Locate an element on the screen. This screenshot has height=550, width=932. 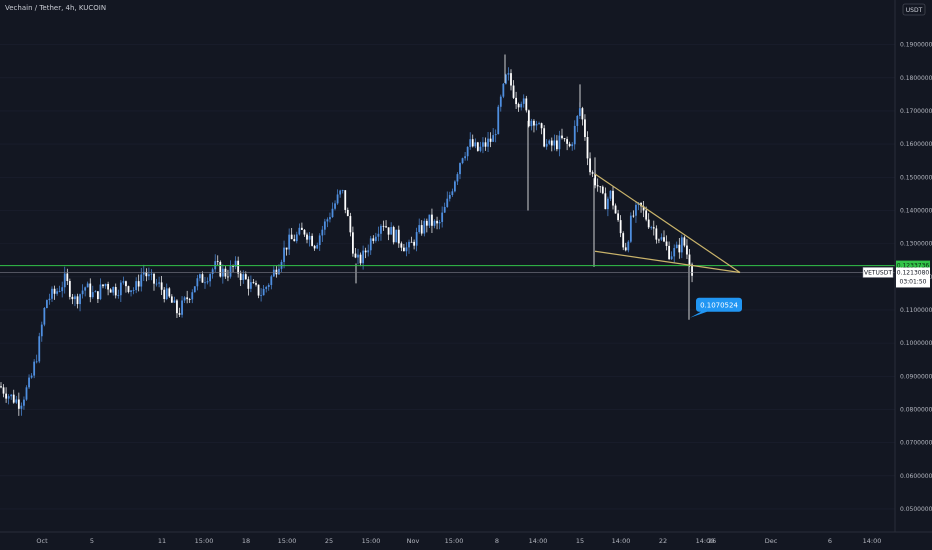
low-price-callout: 0.1070524 is located at coordinates (716, 307).